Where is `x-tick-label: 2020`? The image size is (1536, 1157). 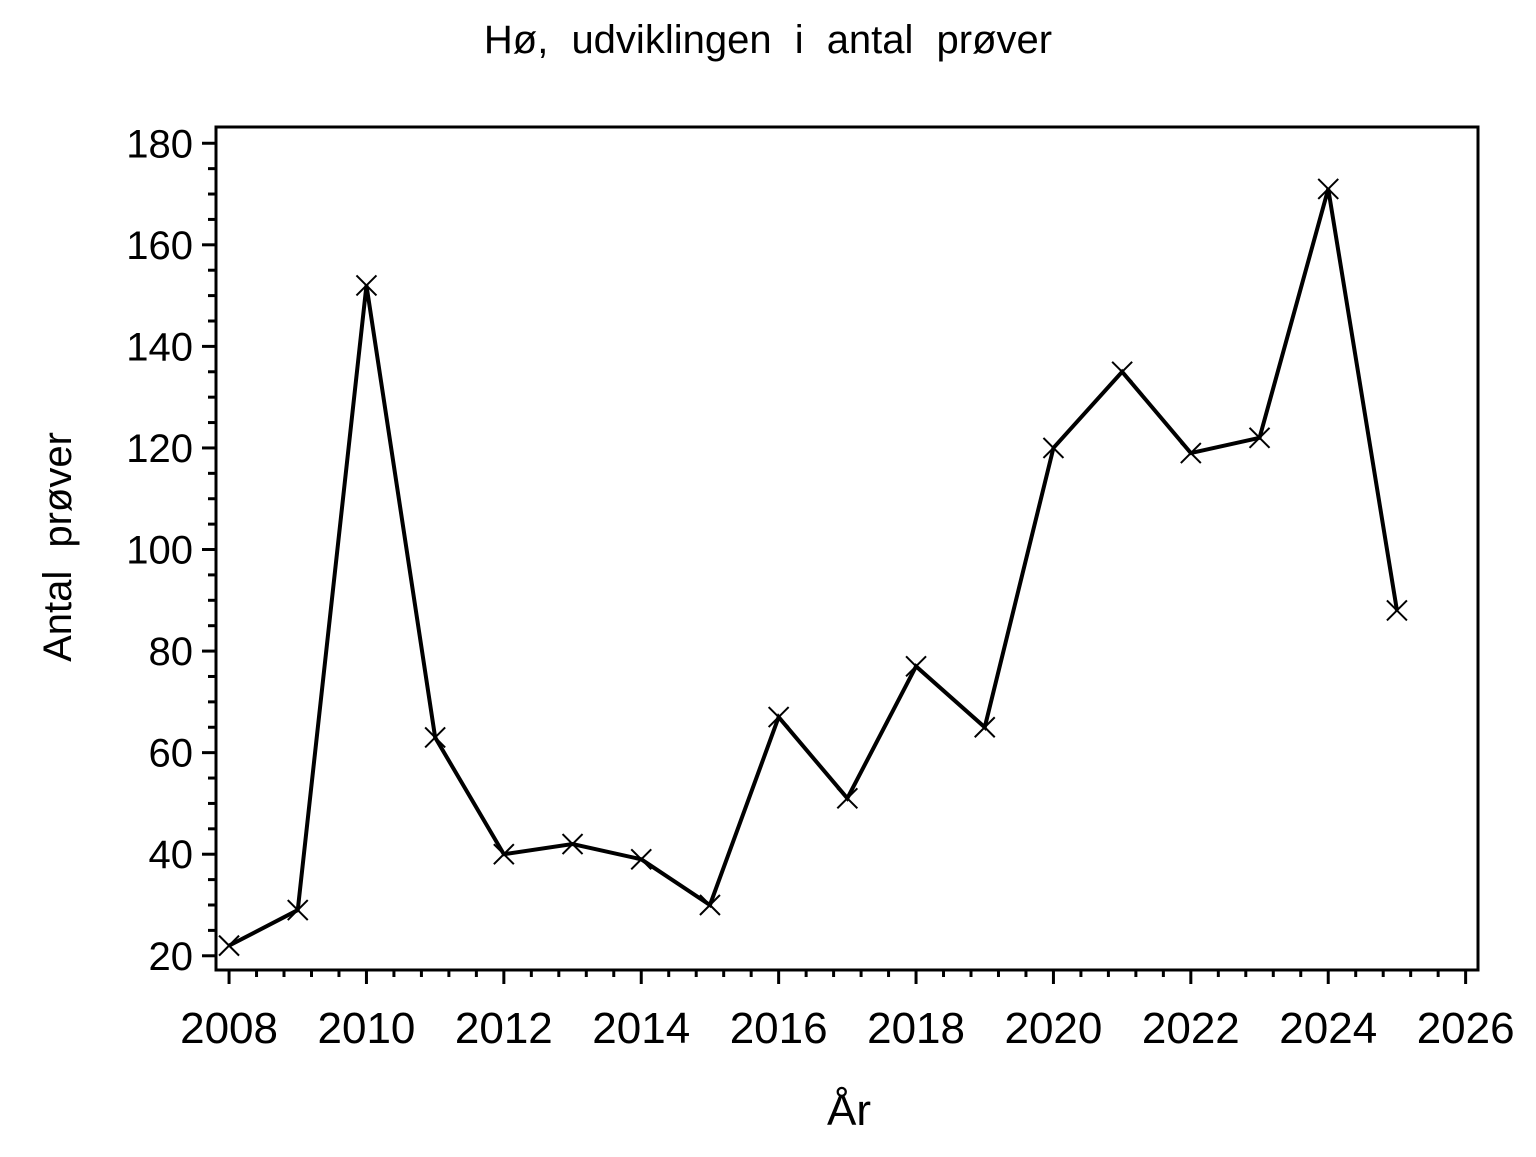
x-tick-label: 2020 is located at coordinates (1053, 1028).